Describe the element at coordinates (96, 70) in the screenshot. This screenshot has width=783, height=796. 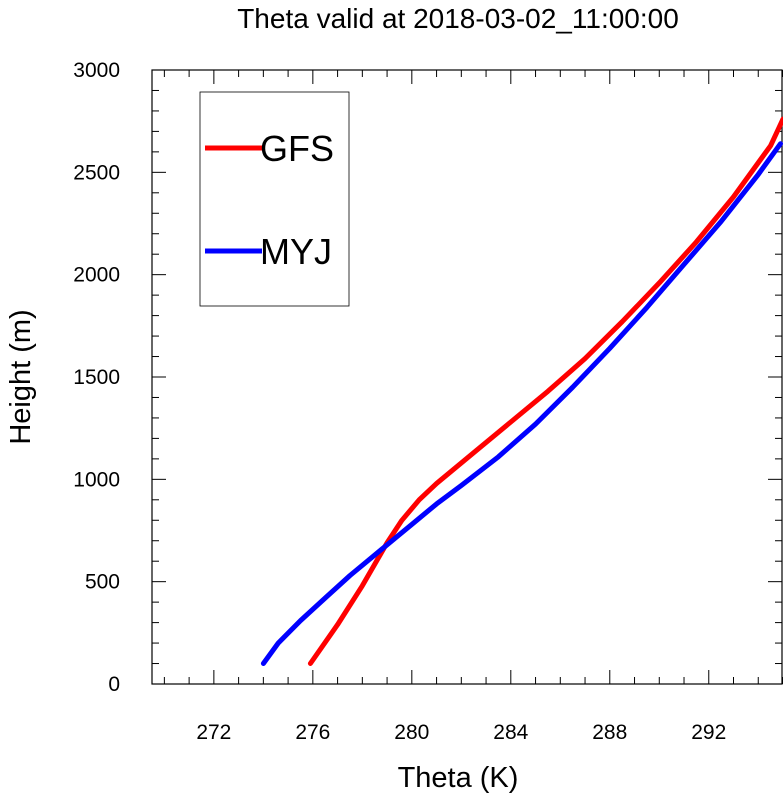
I see `y-tick-label: 3000` at that location.